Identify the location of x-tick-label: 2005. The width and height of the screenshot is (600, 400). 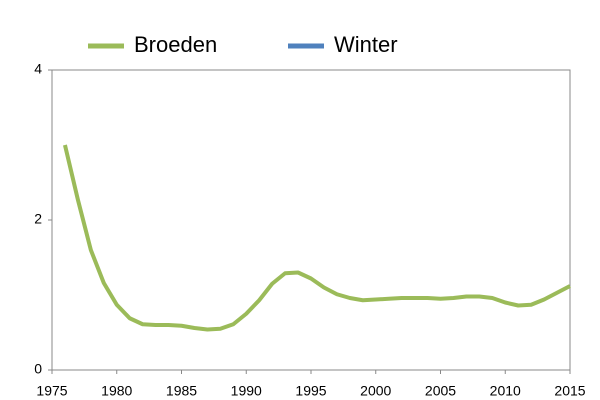
(440, 391).